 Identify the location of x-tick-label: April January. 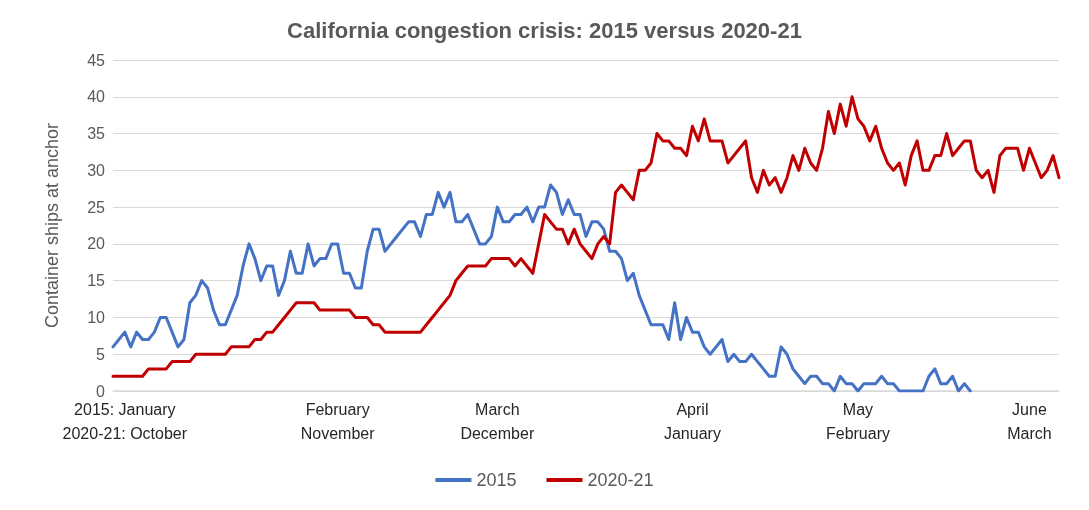
(692, 421).